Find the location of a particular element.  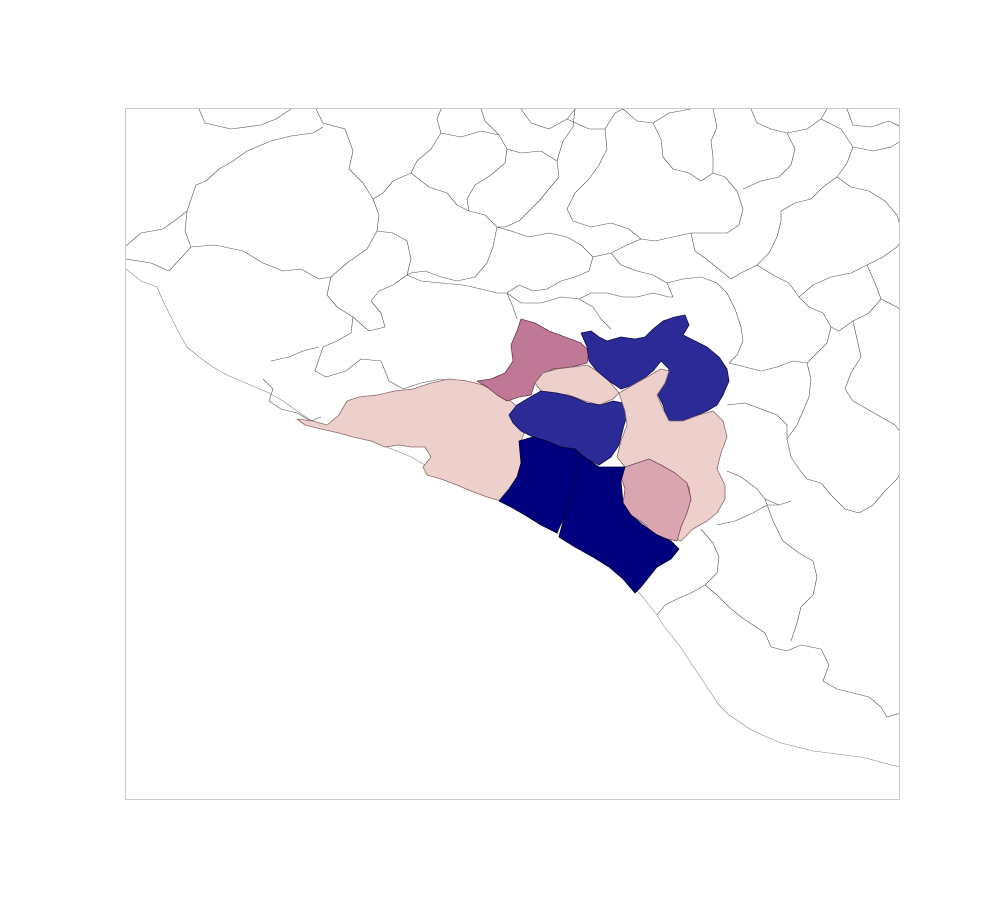

highlighted-regions is located at coordinates (513, 454).